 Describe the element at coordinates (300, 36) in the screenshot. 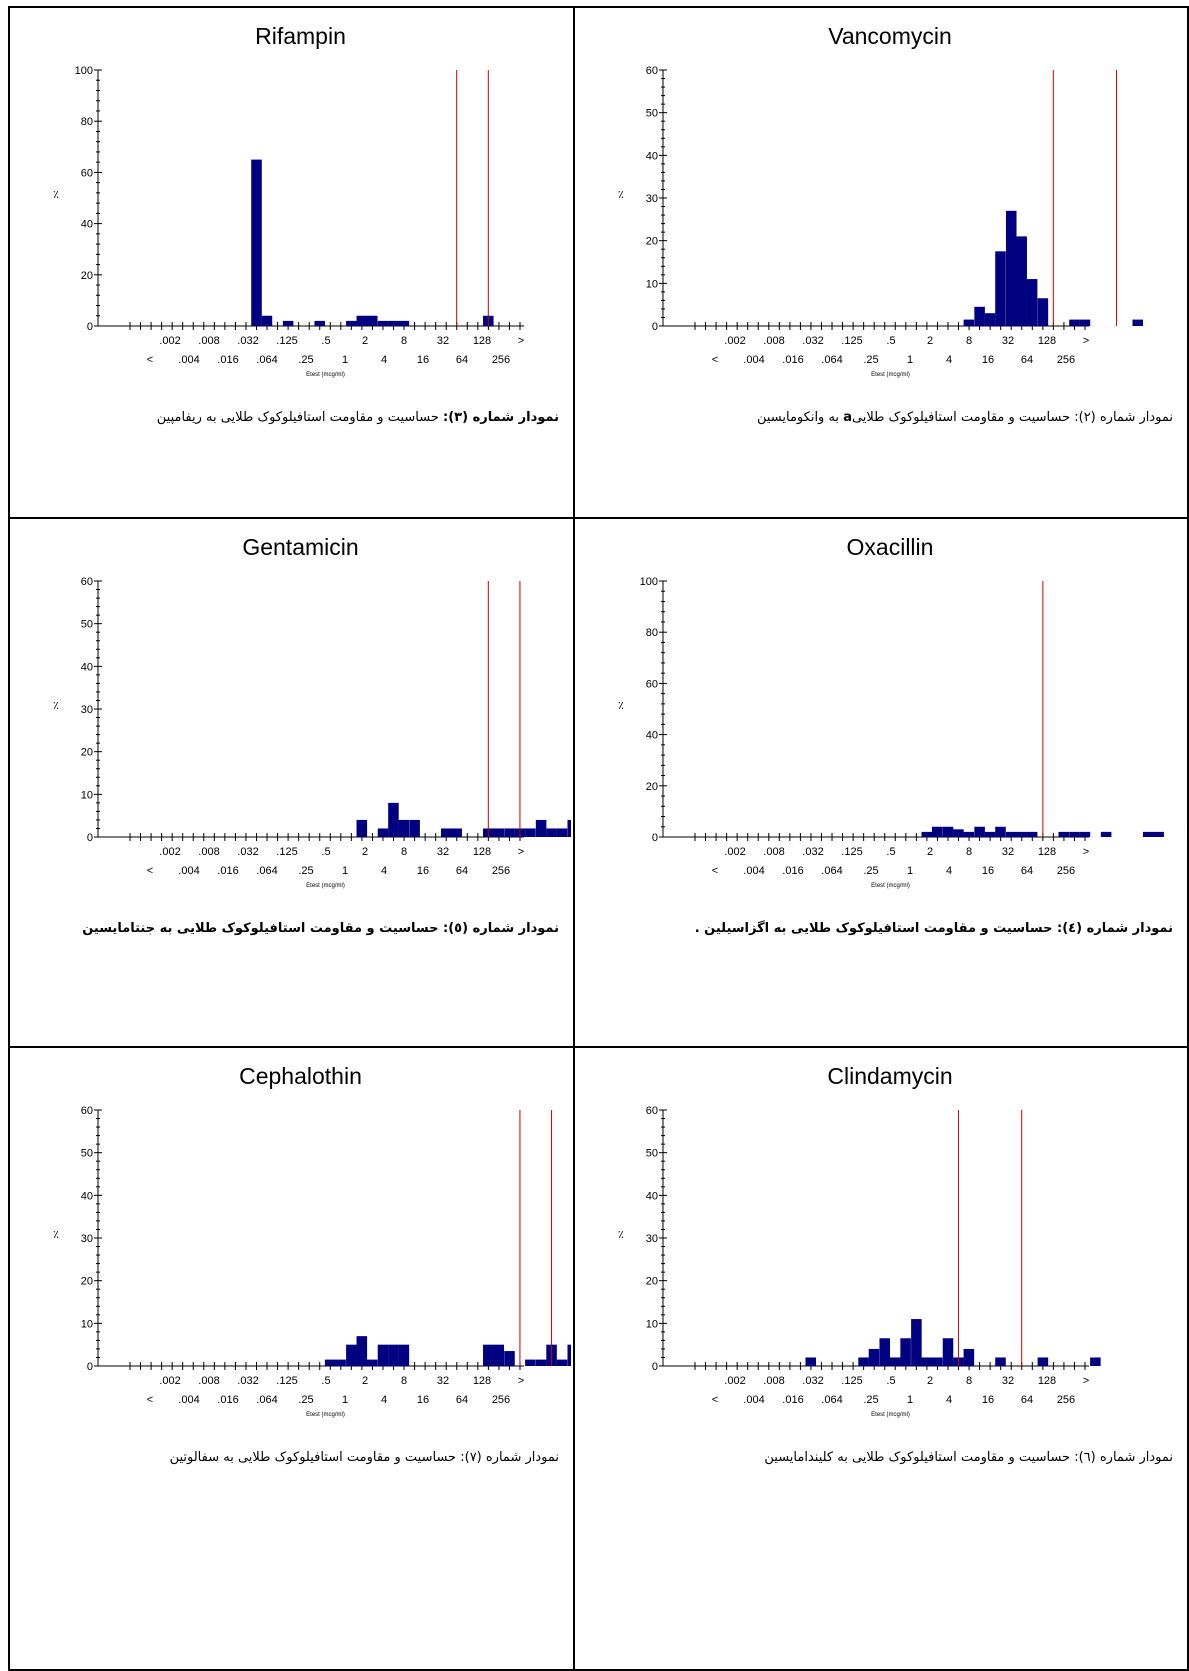

I see `chart-title: Rifampin` at that location.